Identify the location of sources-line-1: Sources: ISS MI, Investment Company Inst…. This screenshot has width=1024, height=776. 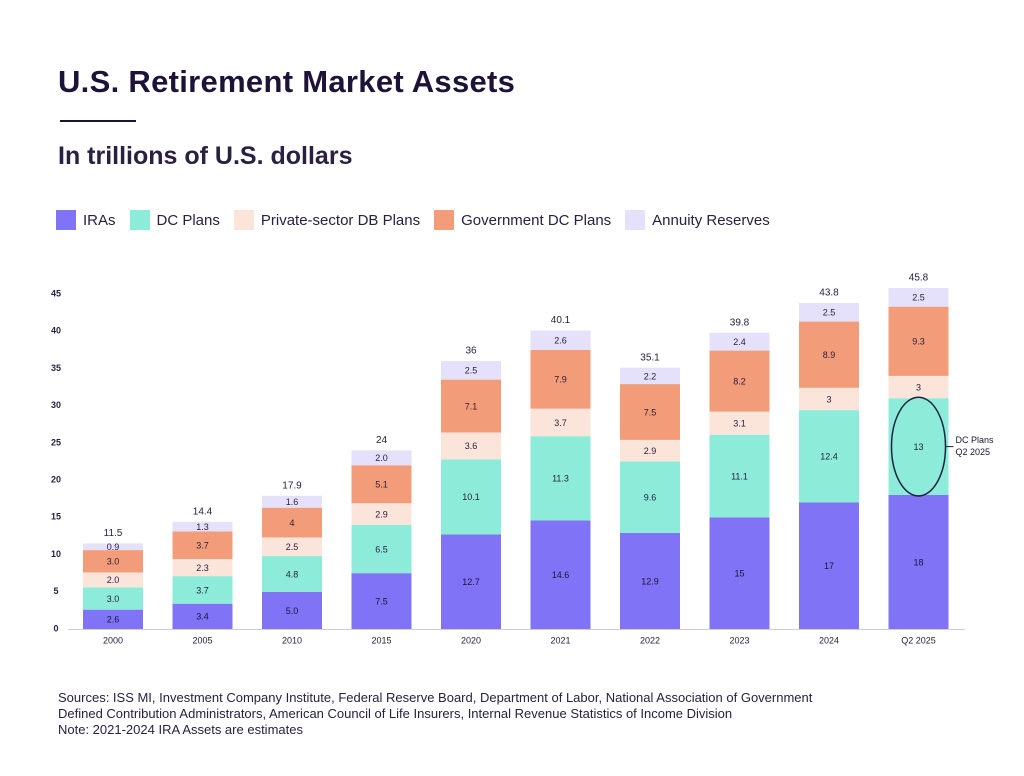
(435, 697).